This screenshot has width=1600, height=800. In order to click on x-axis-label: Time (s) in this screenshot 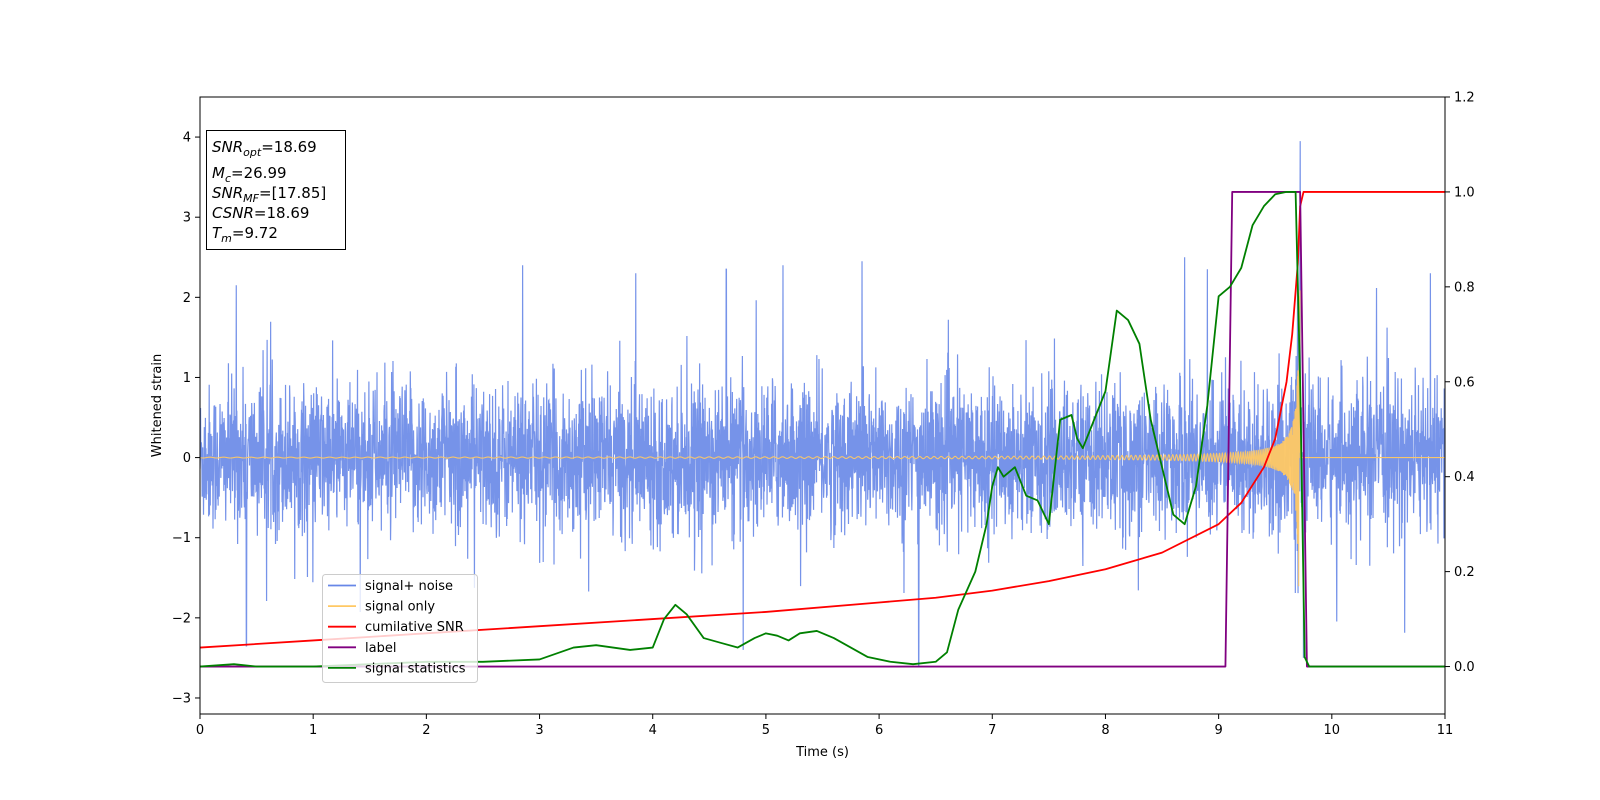, I will do `click(822, 752)`.